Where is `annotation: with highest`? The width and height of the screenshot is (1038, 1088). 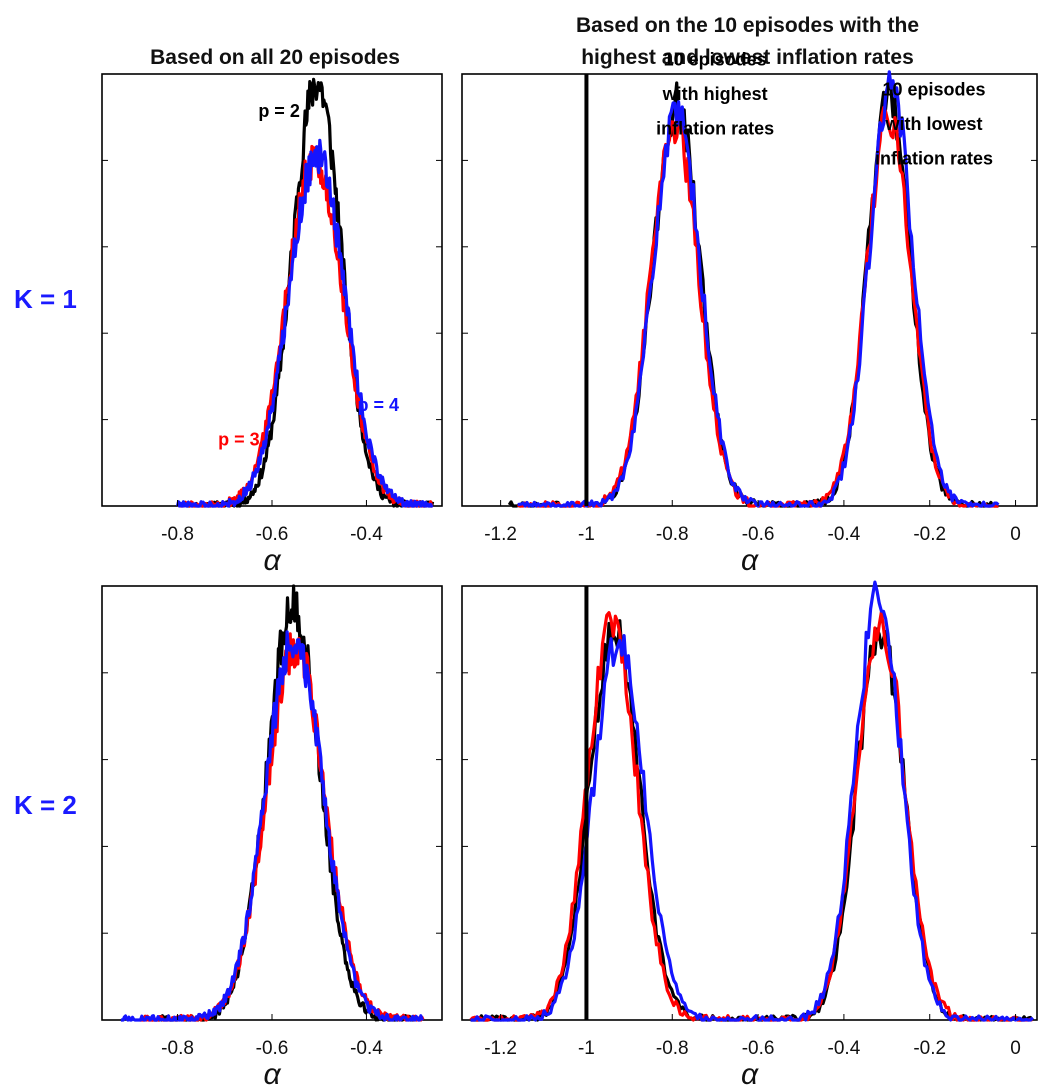 annotation: with highest is located at coordinates (715, 94).